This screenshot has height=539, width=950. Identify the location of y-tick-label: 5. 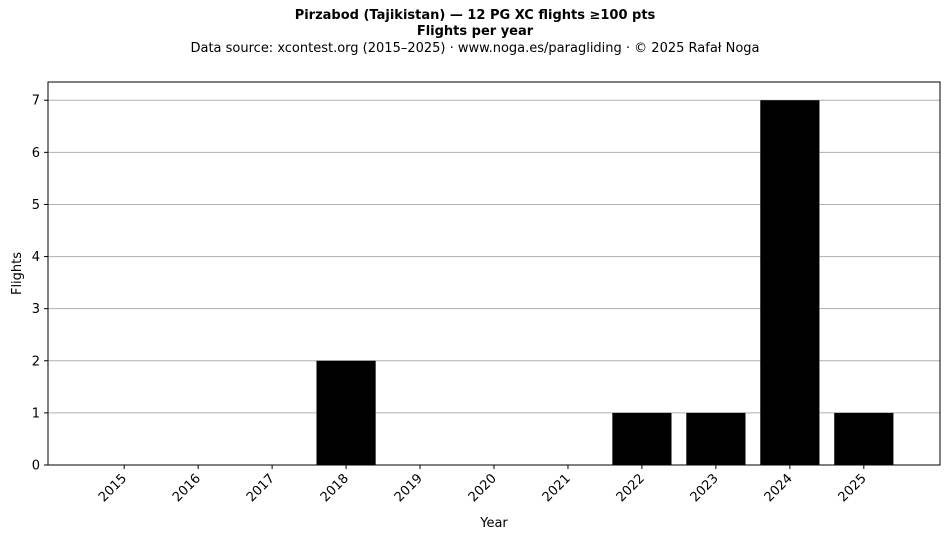
(36, 205).